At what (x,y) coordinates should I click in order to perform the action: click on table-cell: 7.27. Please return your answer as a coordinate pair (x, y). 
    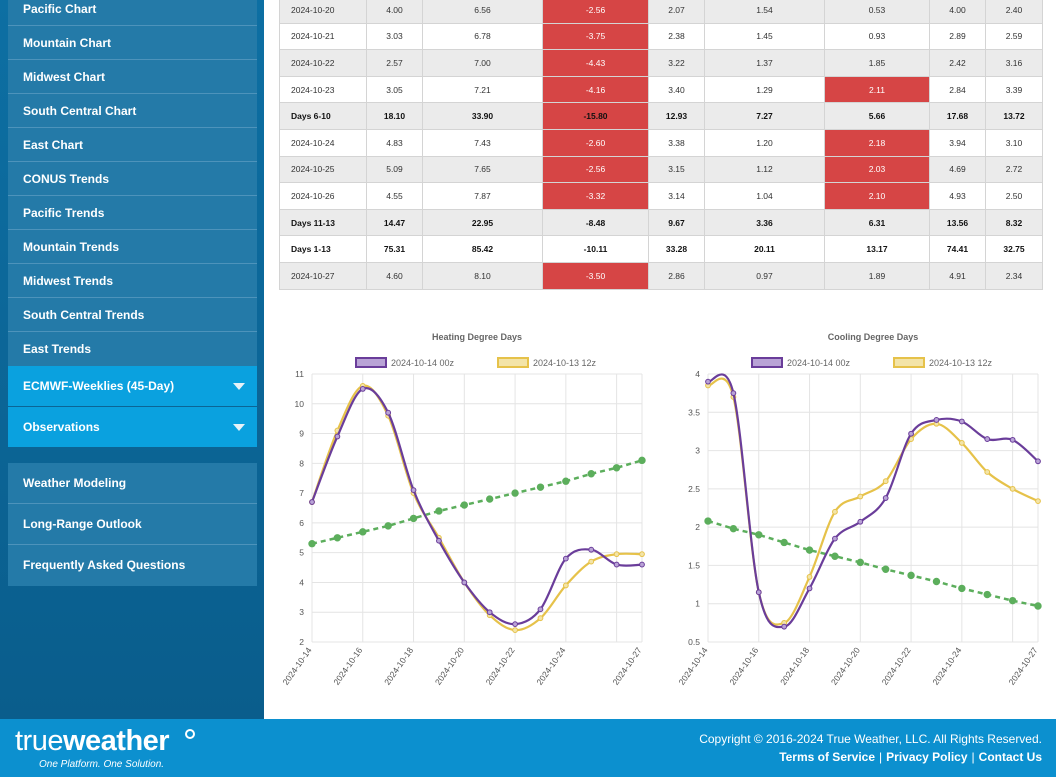
    Looking at the image, I should click on (764, 116).